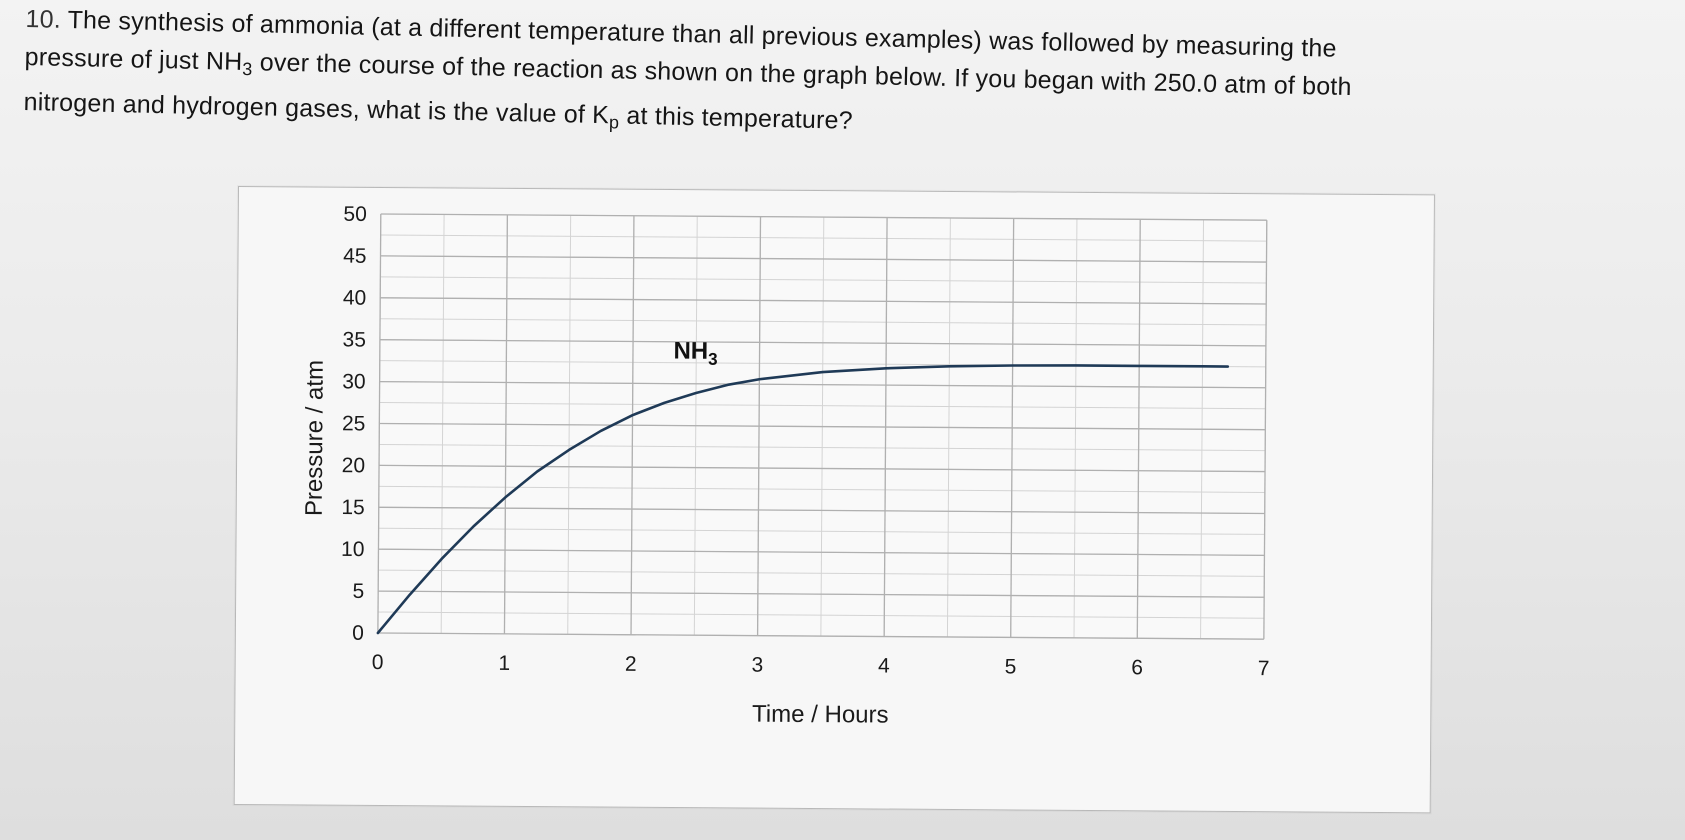 This screenshot has height=840, width=1685. What do you see at coordinates (247, 69) in the screenshot?
I see `nh3-subscript: 3` at bounding box center [247, 69].